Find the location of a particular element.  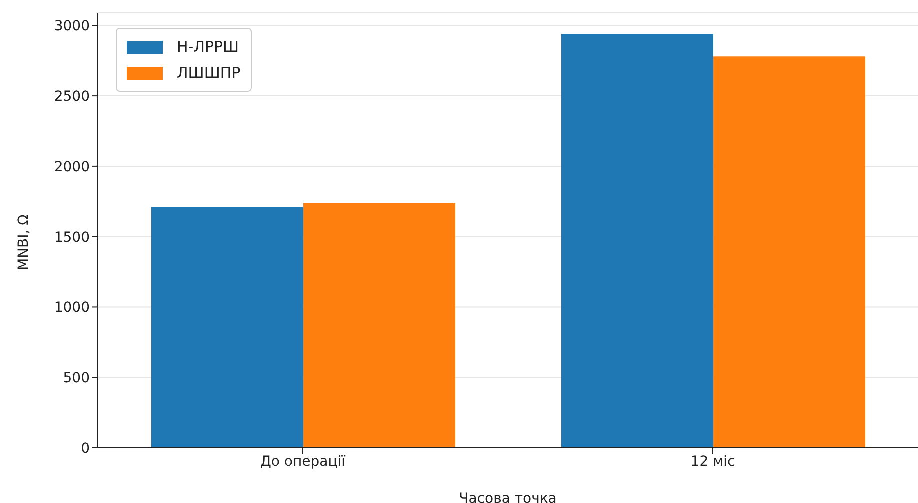

legend-label: ЛШШПР is located at coordinates (209, 73).